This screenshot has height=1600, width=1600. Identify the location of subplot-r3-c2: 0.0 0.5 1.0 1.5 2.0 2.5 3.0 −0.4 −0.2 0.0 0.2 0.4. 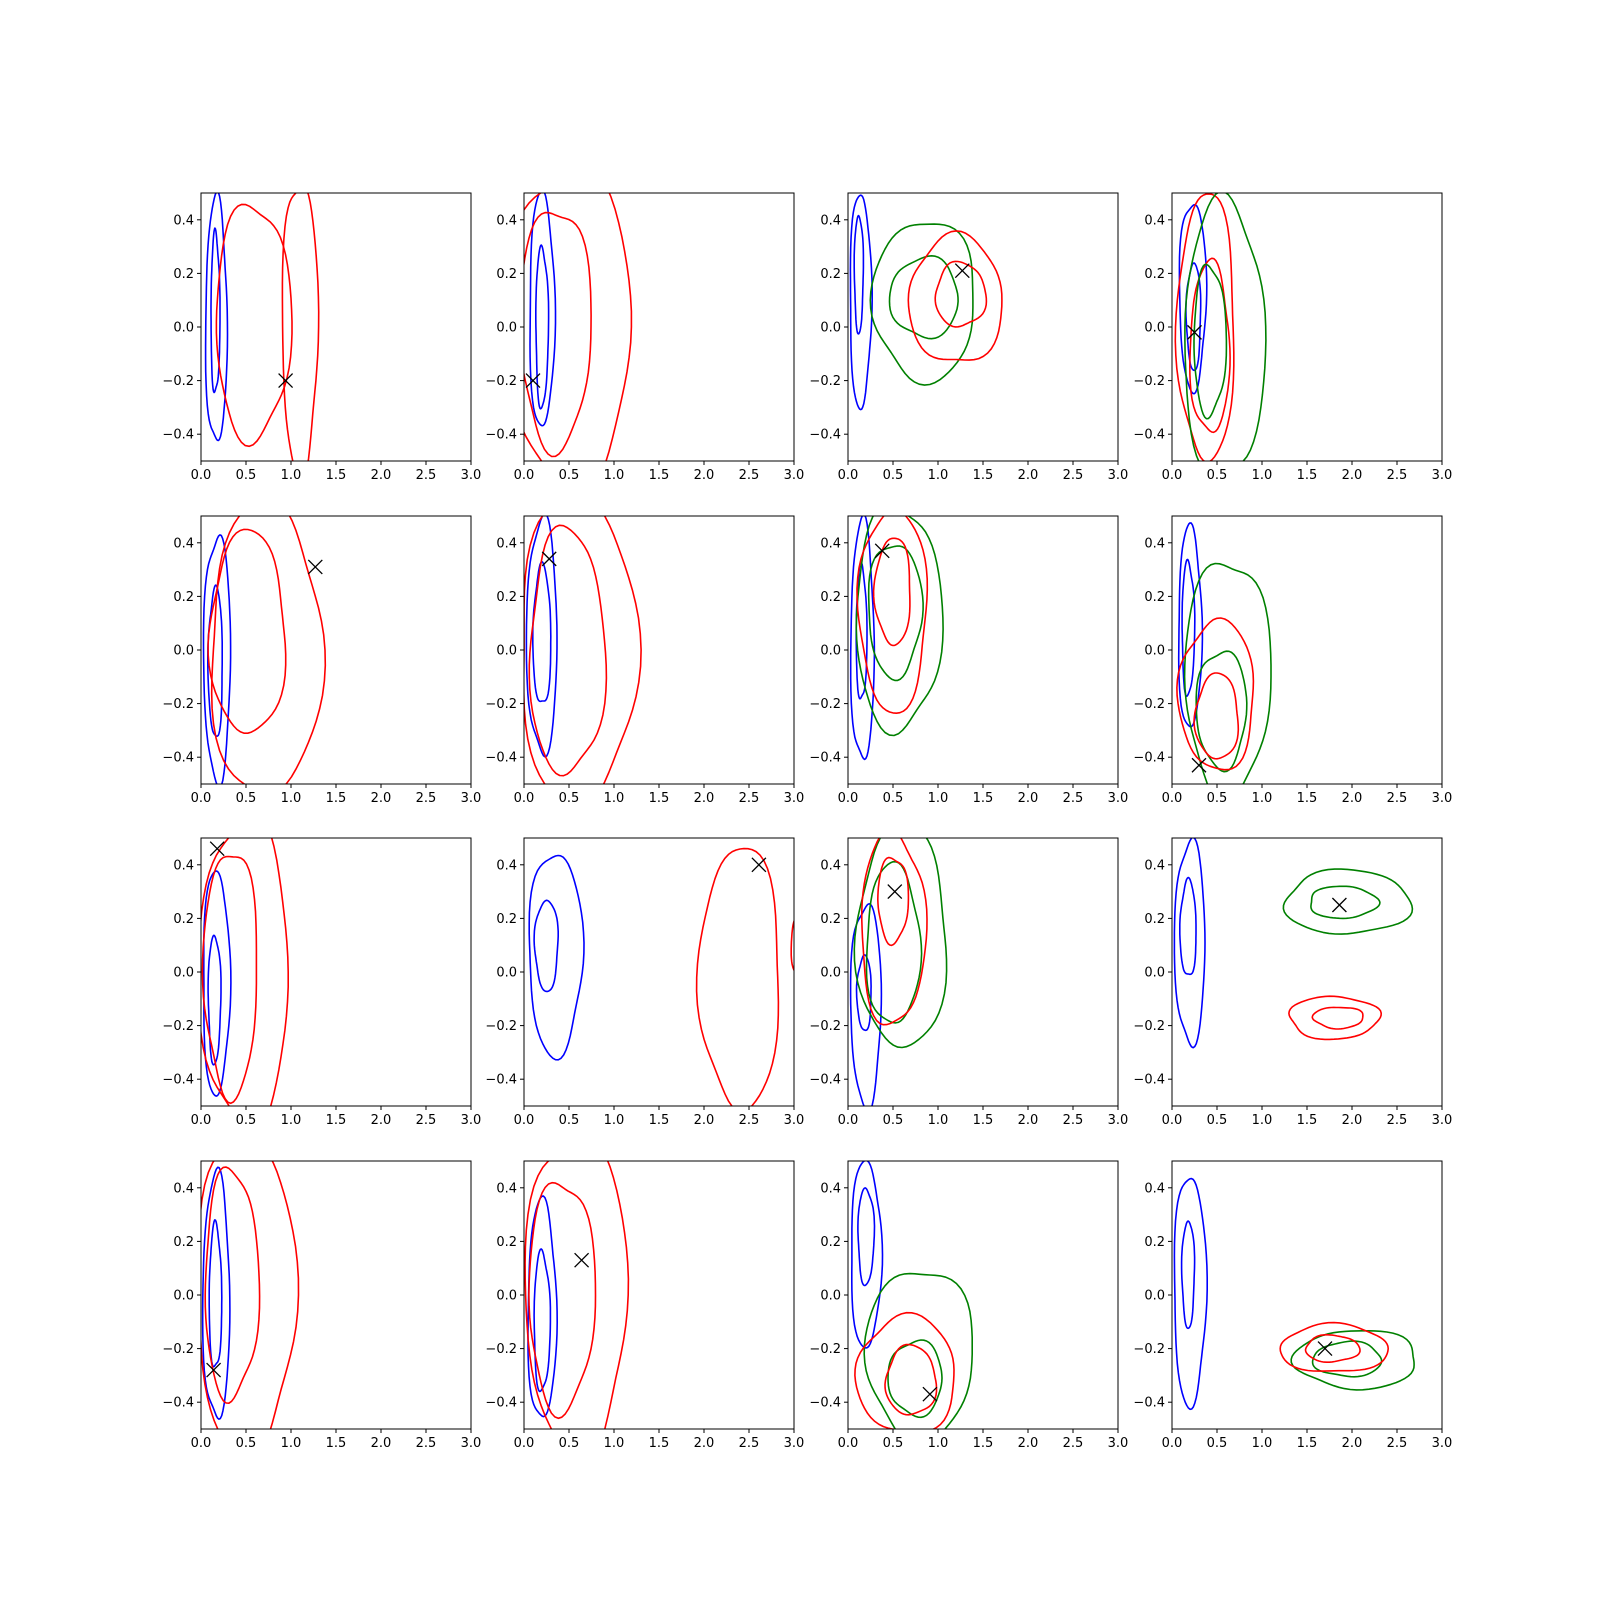
(968, 1305).